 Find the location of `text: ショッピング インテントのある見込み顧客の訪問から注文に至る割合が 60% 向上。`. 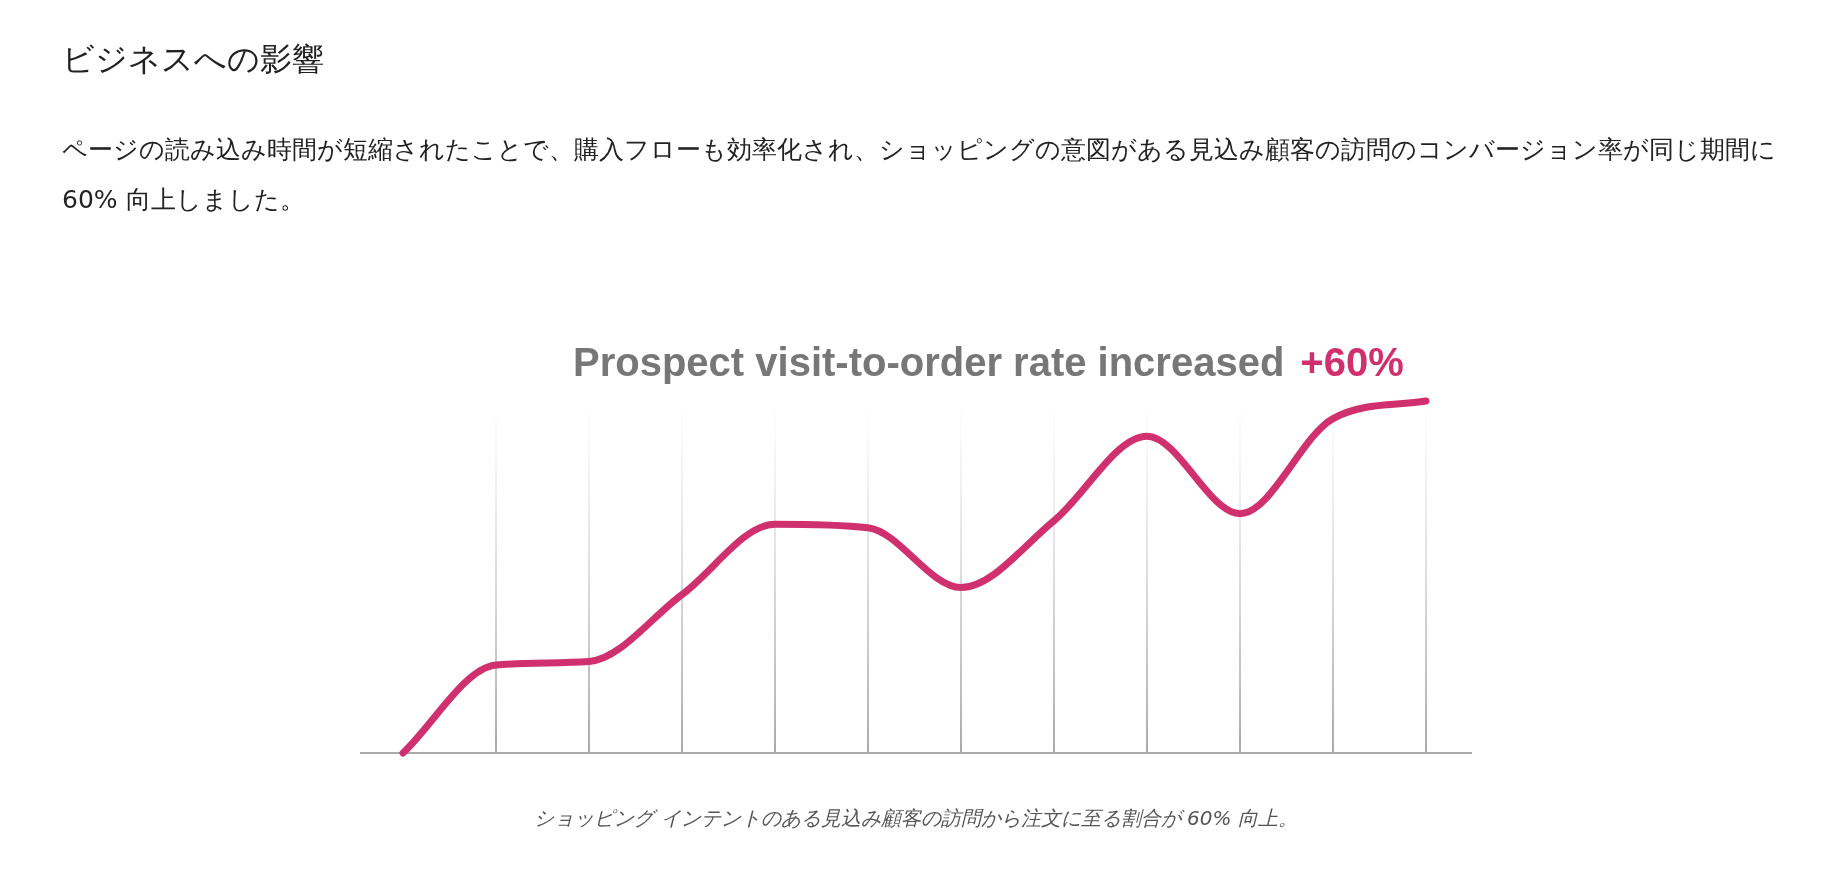

text: ショッピング インテントのある見込み顧客の訪問から注文に至る割合が 60% 向上。 is located at coordinates (916, 818).